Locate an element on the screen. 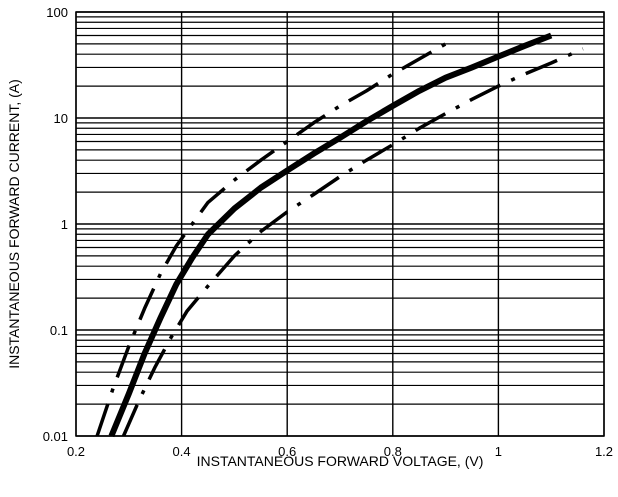 Image resolution: width=618 pixels, height=497 pixels. y-axis-tick-labels: 0.01 0.1 1 10 100 is located at coordinates (55, 224).